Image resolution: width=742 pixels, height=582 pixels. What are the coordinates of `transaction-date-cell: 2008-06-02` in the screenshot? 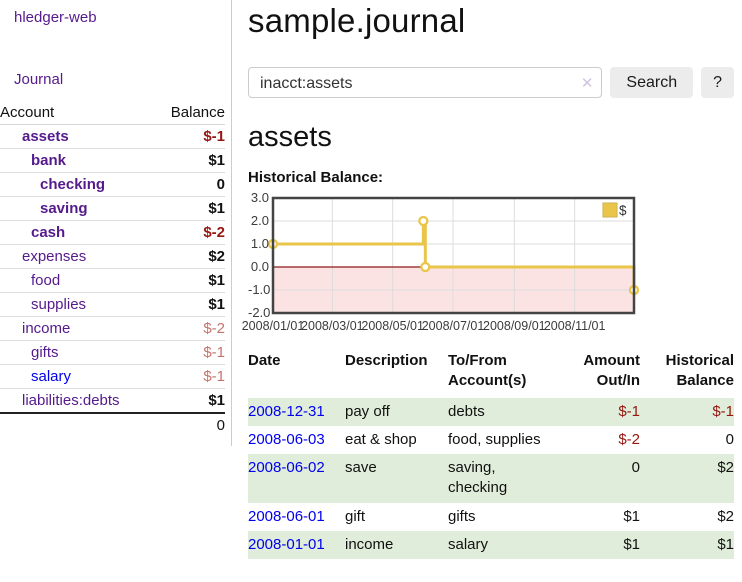 It's located at (296, 478).